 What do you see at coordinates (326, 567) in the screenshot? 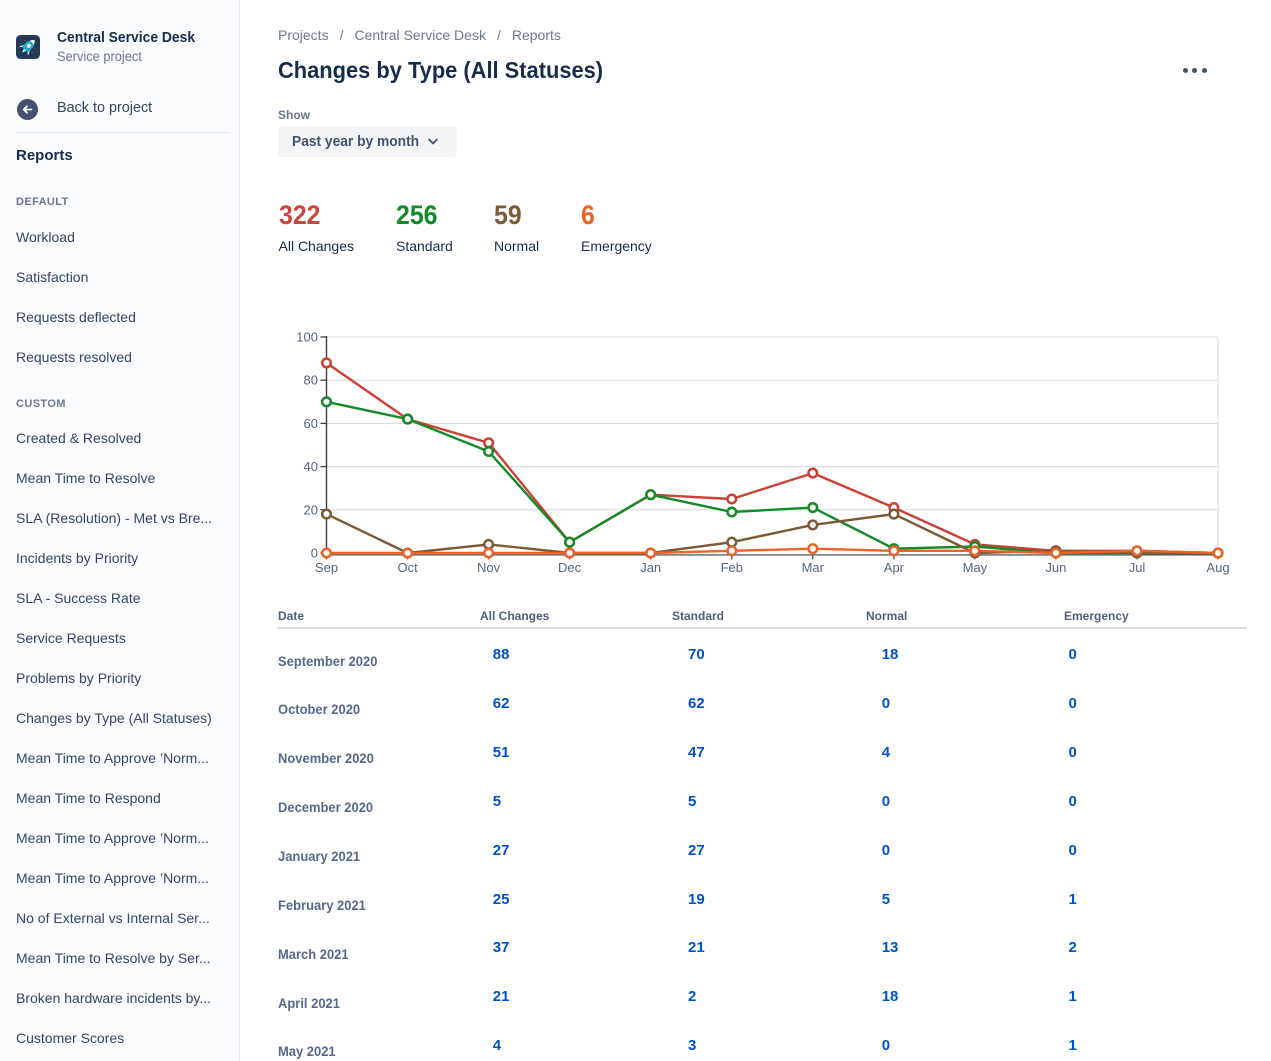
I see `svg-text: Sep` at bounding box center [326, 567].